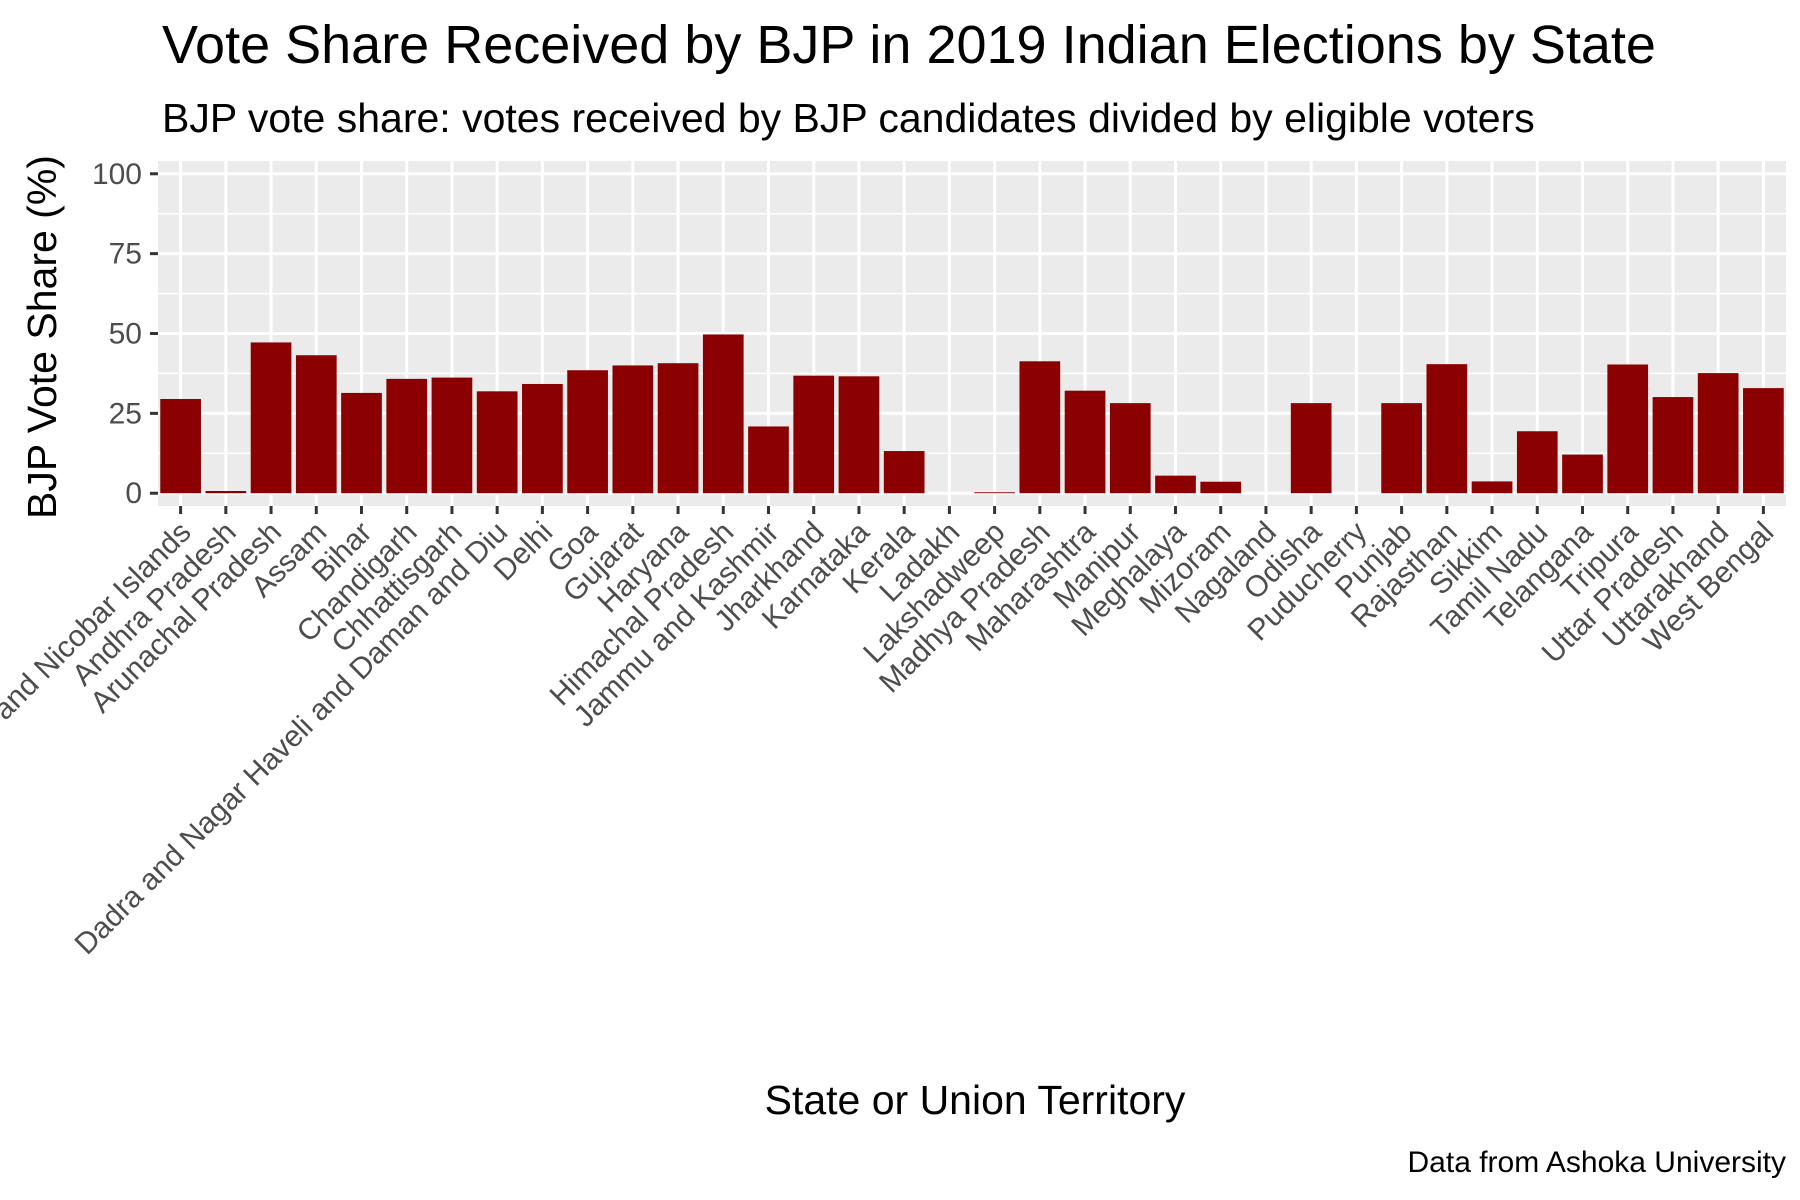 The height and width of the screenshot is (1200, 1800). I want to click on bar-odisha, so click(1311, 448).